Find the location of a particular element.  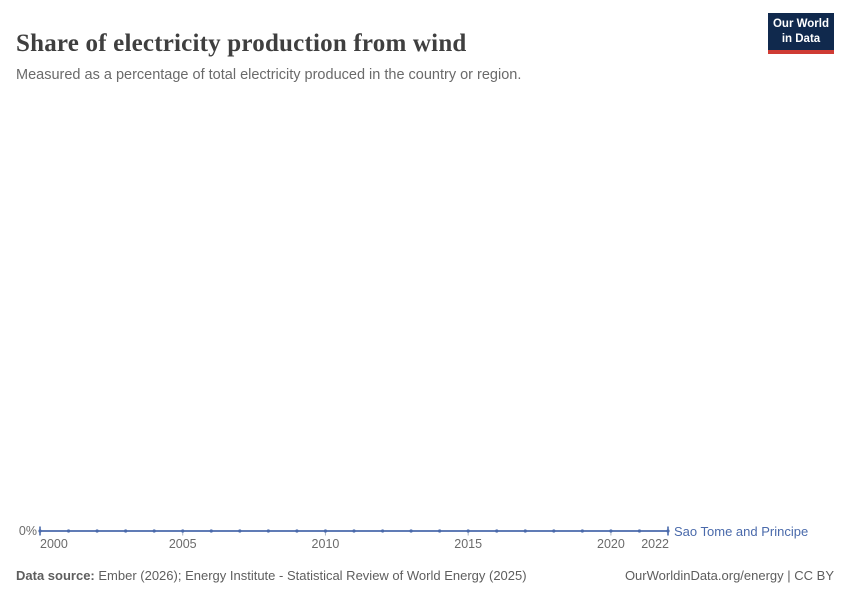

y-axis-tick-label: 0% is located at coordinates (27, 531).